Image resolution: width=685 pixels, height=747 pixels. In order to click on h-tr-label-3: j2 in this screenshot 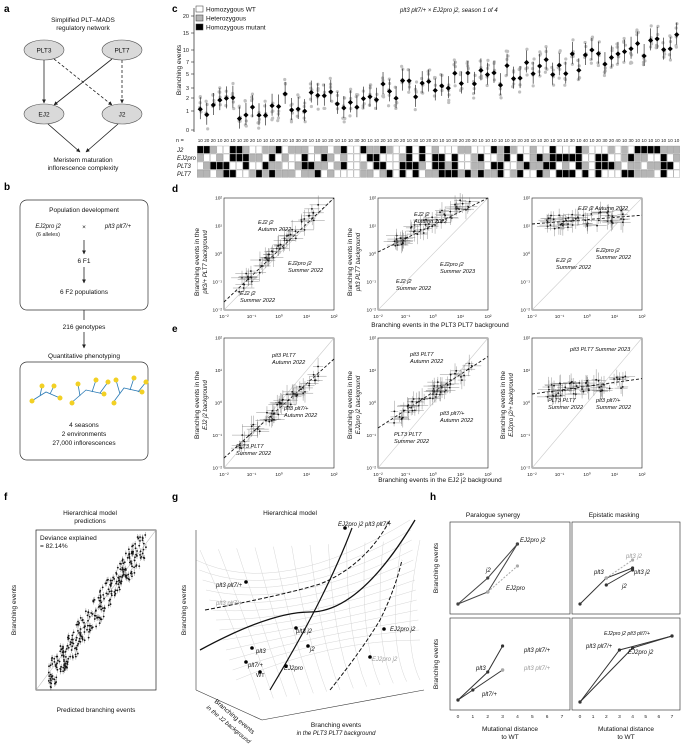, I will do `click(624, 587)`.